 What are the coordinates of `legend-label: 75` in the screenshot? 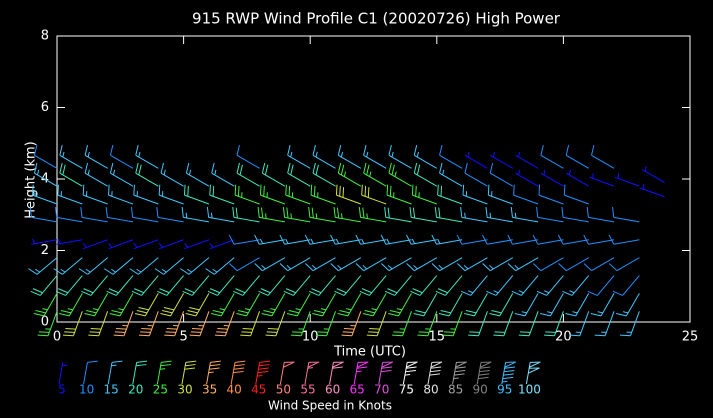 It's located at (406, 390).